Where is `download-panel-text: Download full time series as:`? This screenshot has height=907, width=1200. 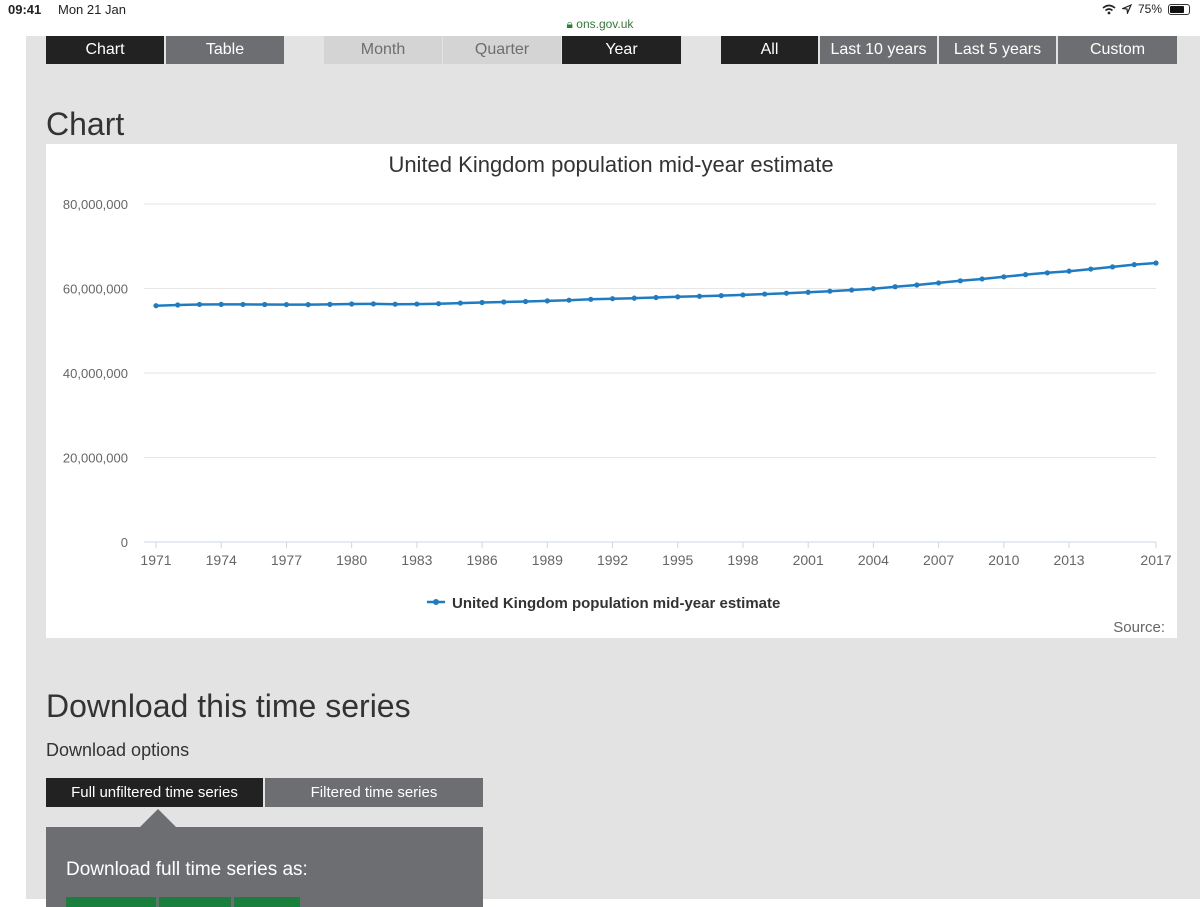 download-panel-text: Download full time series as: is located at coordinates (187, 869).